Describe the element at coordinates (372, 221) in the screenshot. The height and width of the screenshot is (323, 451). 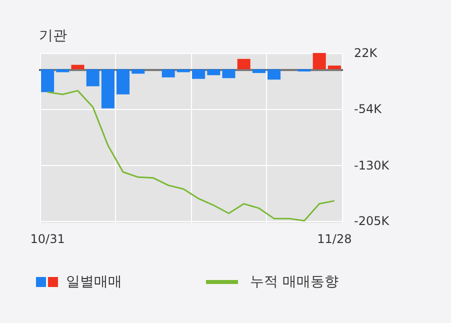
I see `y-tick-label: -205K` at that location.